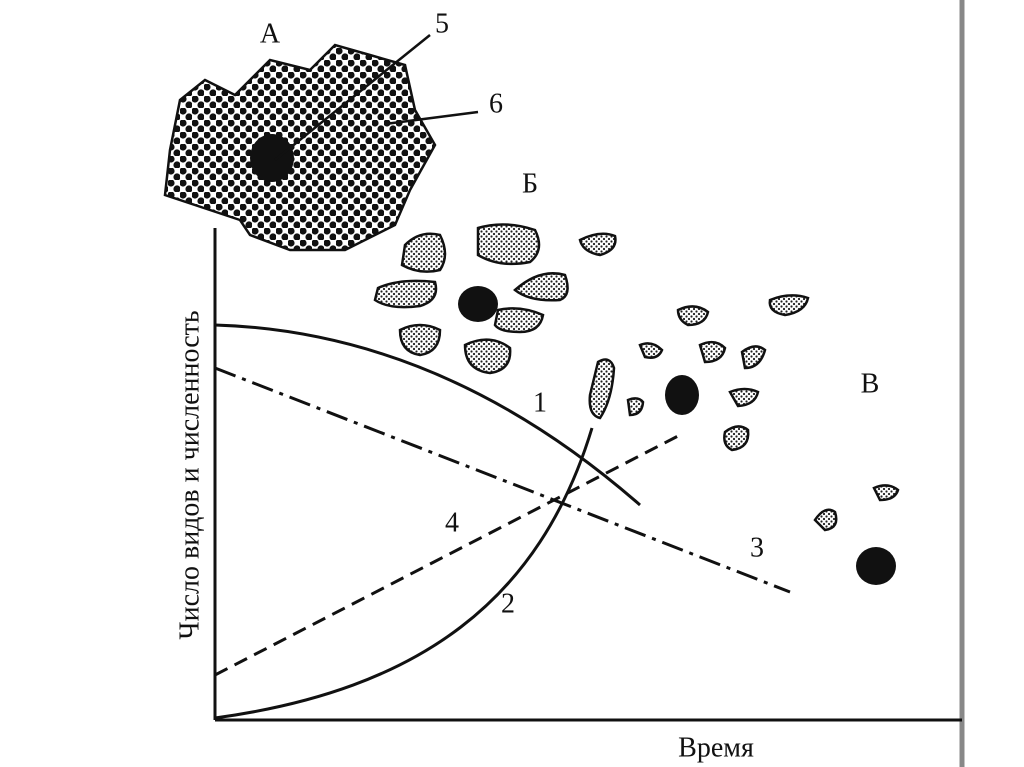 This screenshot has width=1024, height=767. Describe the element at coordinates (189, 474) in the screenshot. I see `y-axis-label: Число видов и численность` at that location.